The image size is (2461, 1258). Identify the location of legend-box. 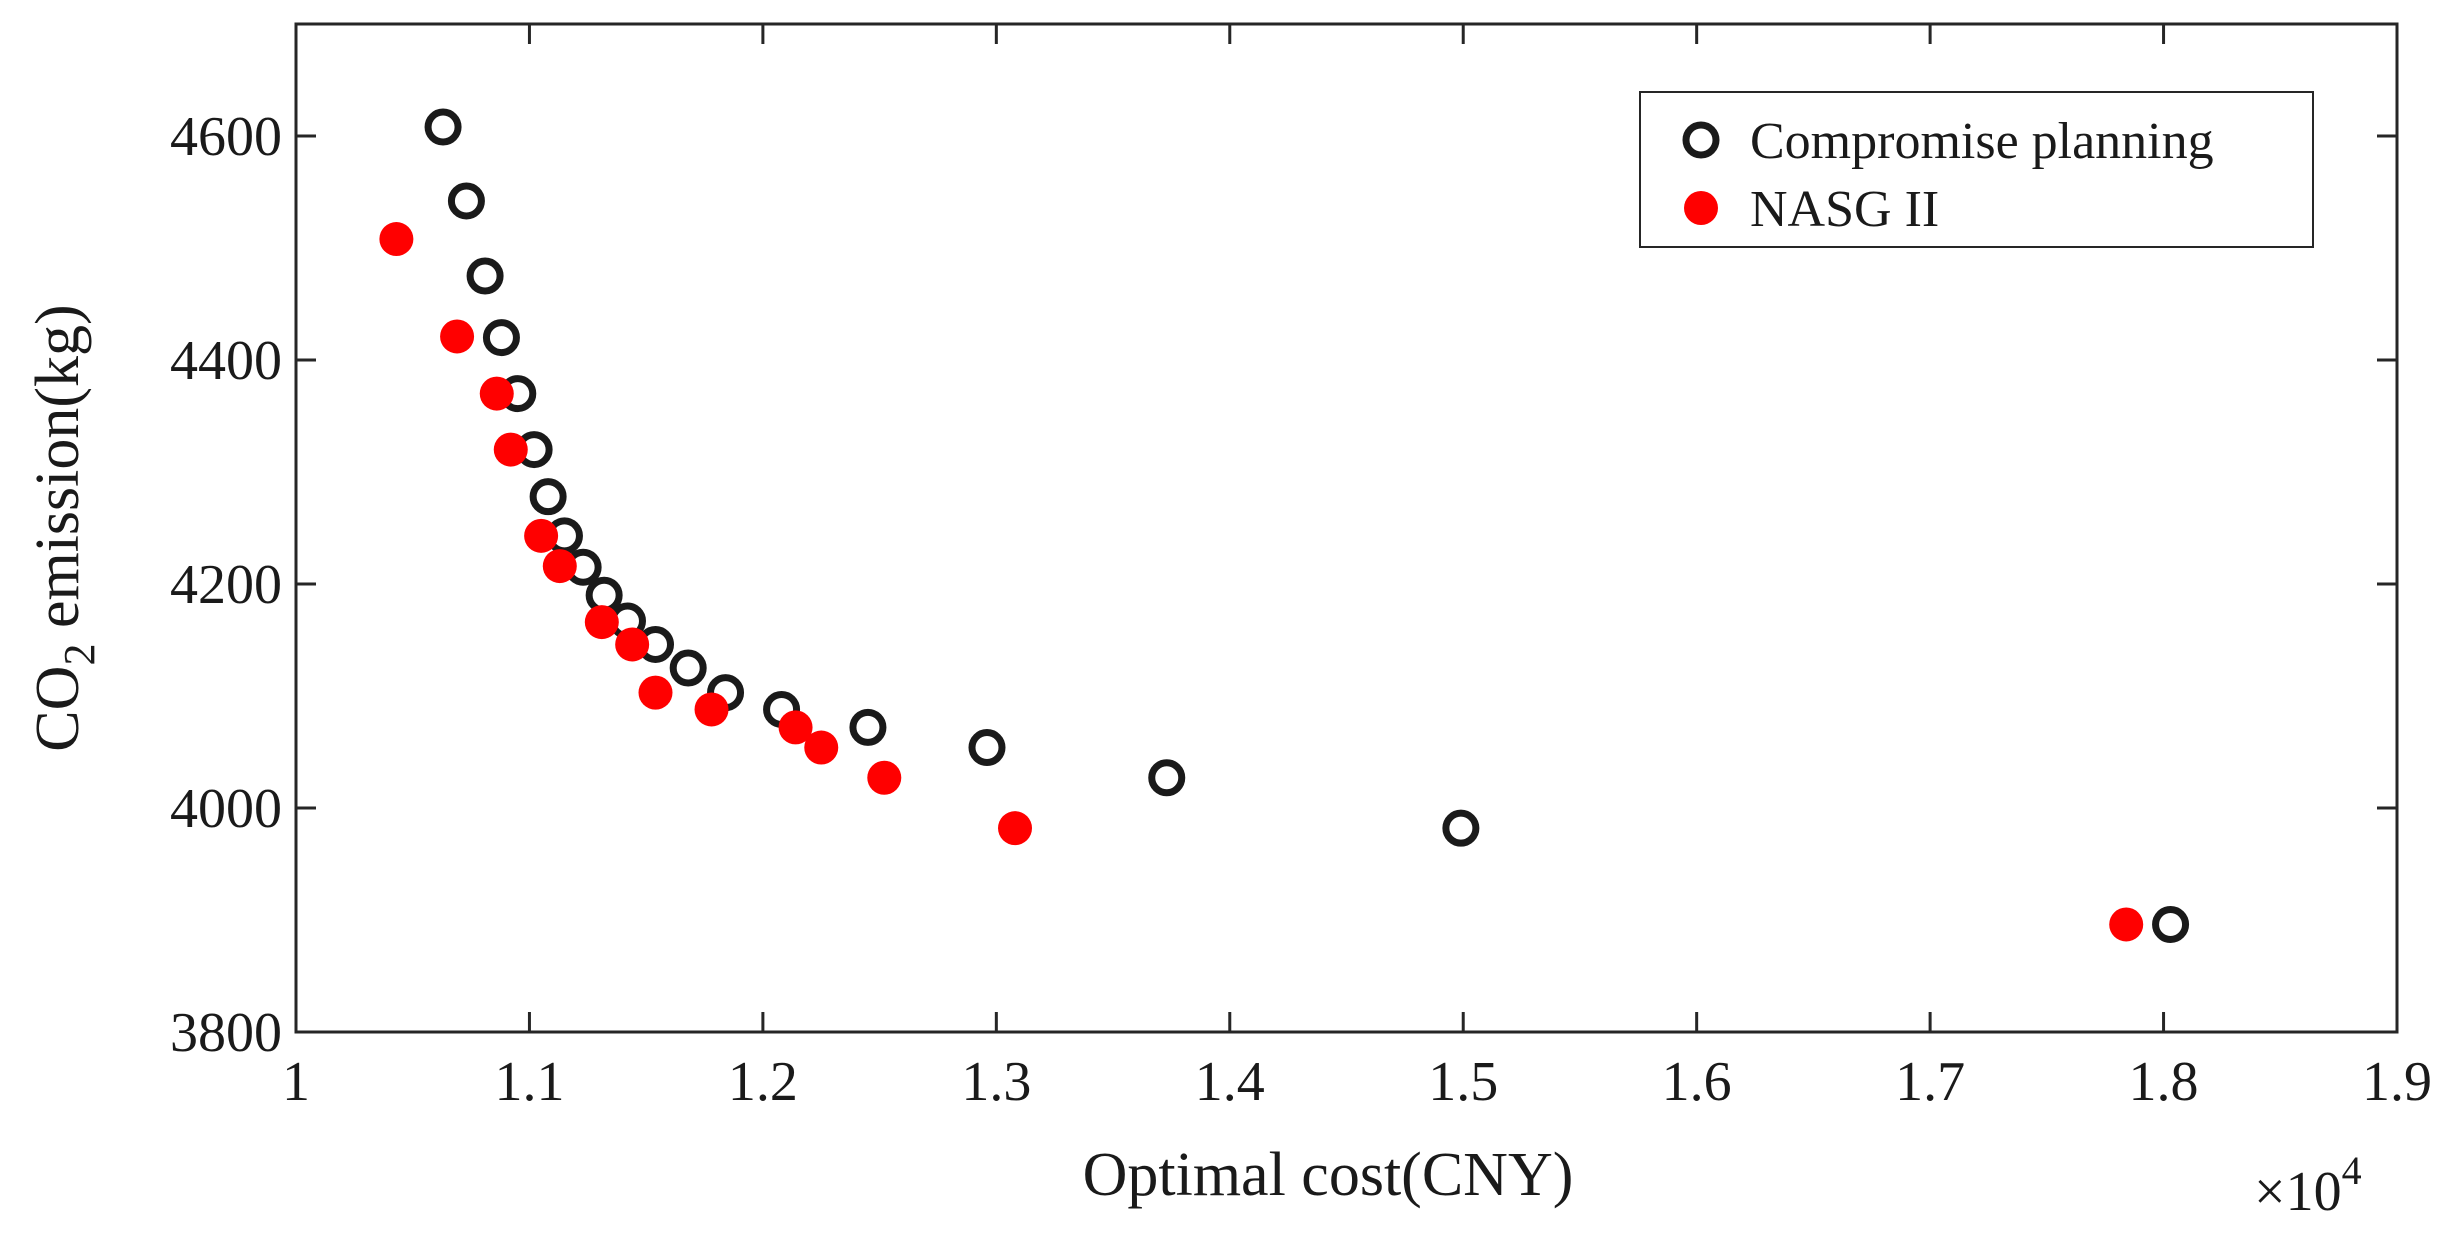
(1976, 169).